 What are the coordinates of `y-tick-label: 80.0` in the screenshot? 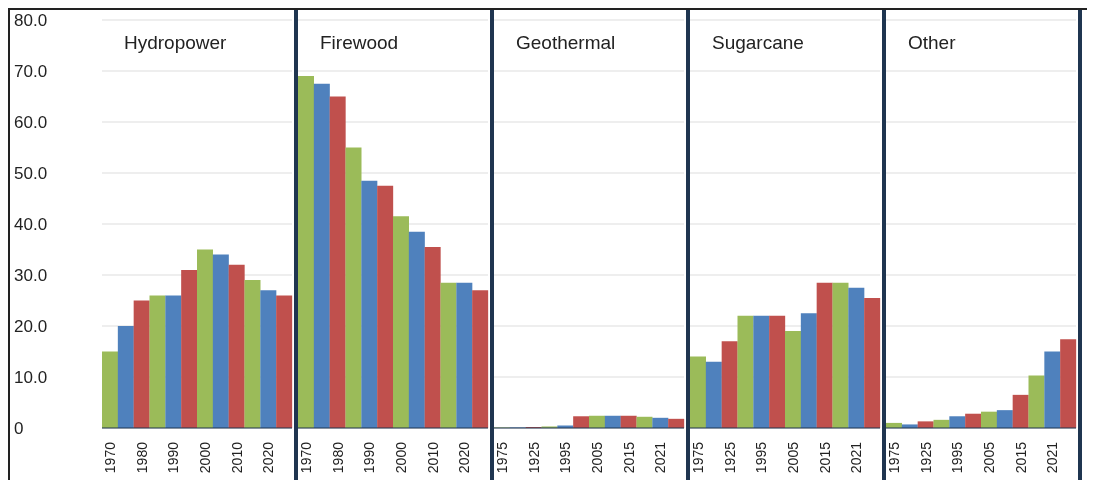 It's located at (31, 21).